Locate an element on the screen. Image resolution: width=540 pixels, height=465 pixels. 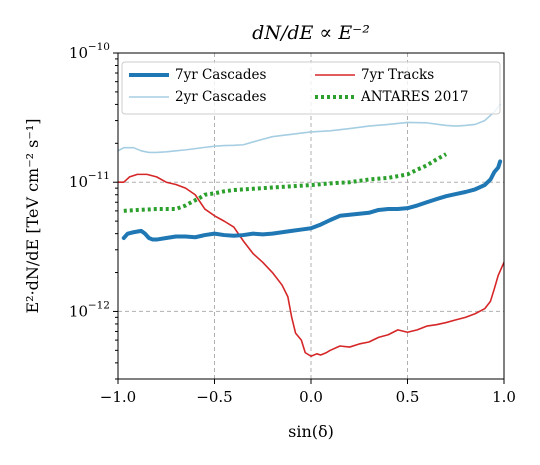
x-tick-label: 0.5 is located at coordinates (408, 397).